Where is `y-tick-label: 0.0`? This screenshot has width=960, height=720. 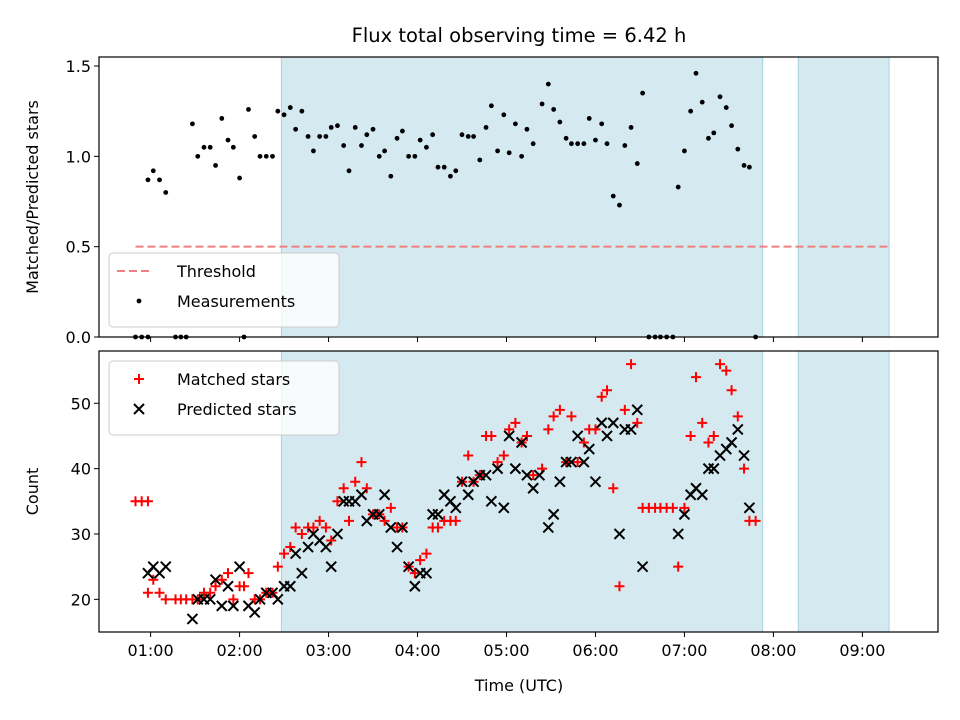 y-tick-label: 0.0 is located at coordinates (78, 337).